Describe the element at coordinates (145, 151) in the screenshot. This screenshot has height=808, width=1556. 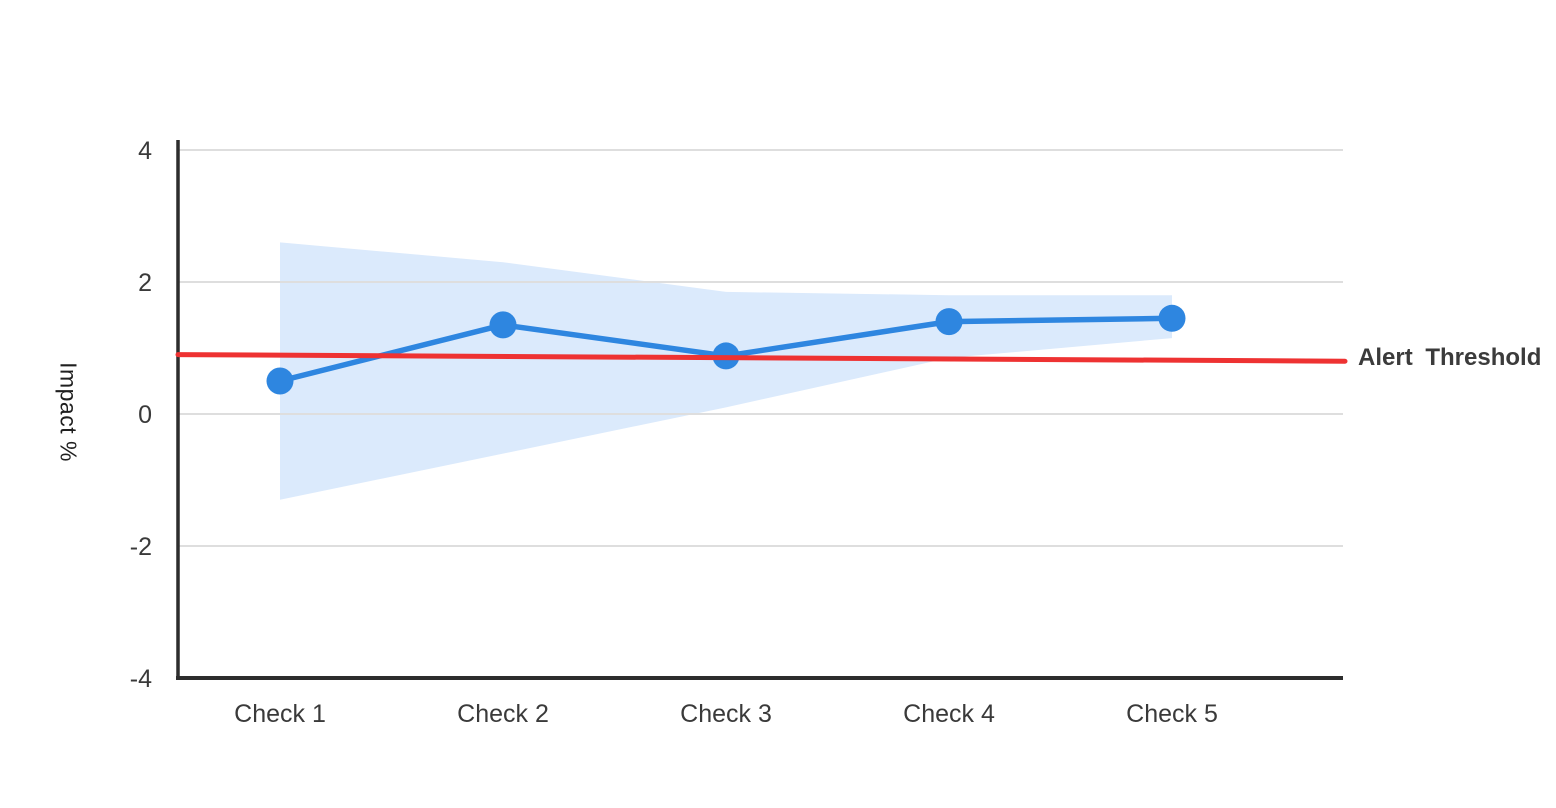
I see `y-tick-label-4: 4` at that location.